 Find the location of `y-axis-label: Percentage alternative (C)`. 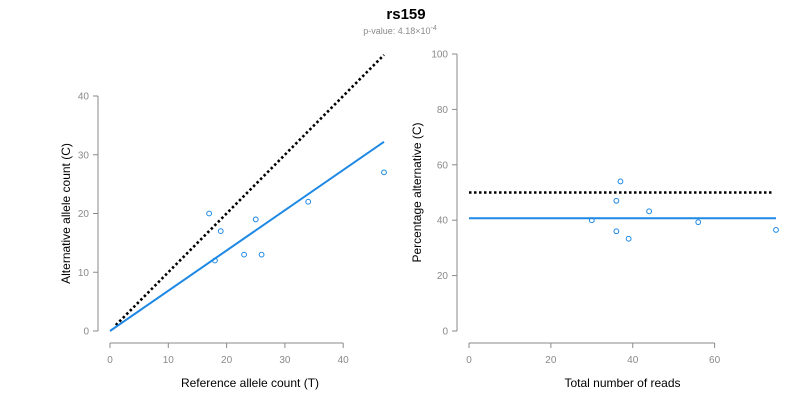

y-axis-label: Percentage alternative (C) is located at coordinates (417, 192).